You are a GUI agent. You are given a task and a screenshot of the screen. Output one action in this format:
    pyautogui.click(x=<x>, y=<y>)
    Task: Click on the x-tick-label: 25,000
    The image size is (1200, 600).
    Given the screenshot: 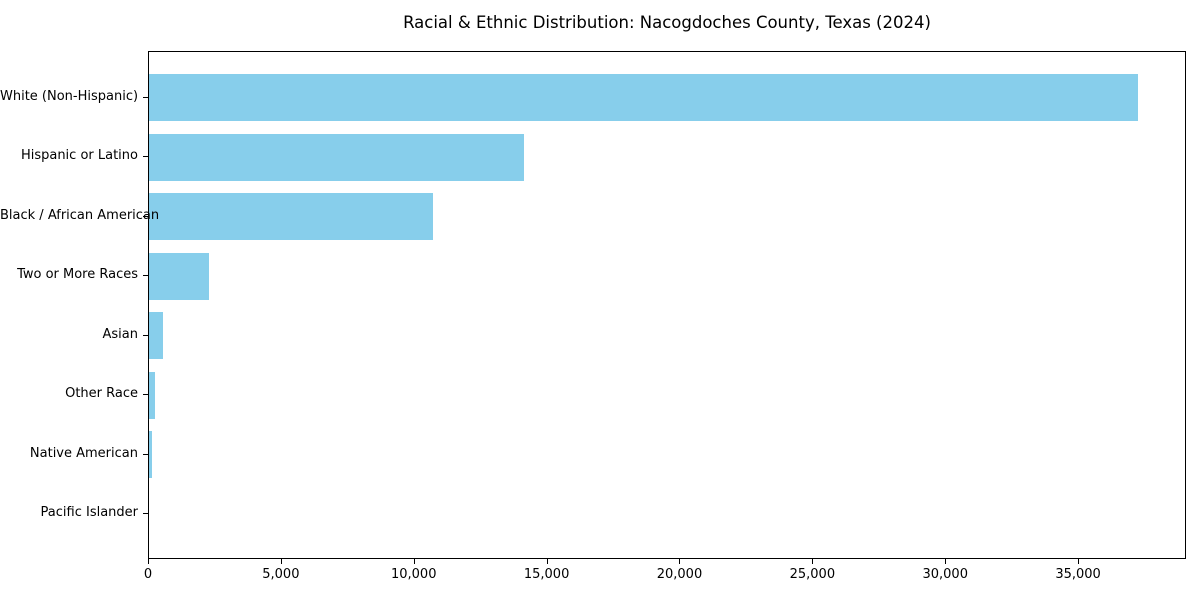 What is the action you would take?
    pyautogui.click(x=812, y=574)
    